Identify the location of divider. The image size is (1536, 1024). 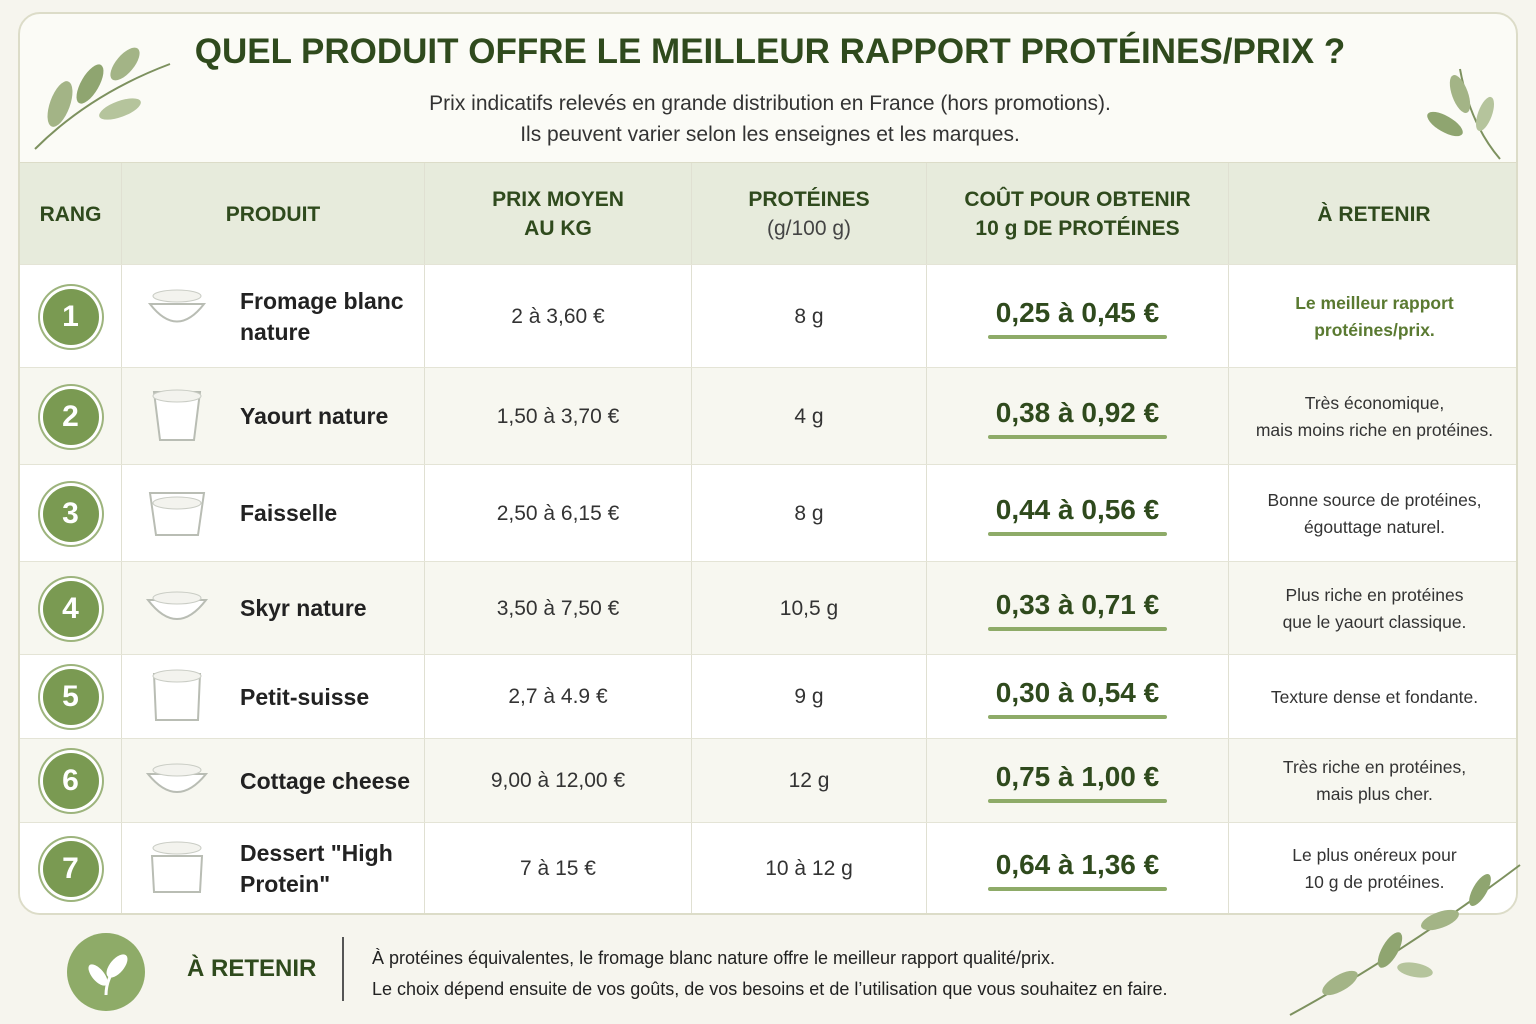
(343, 969).